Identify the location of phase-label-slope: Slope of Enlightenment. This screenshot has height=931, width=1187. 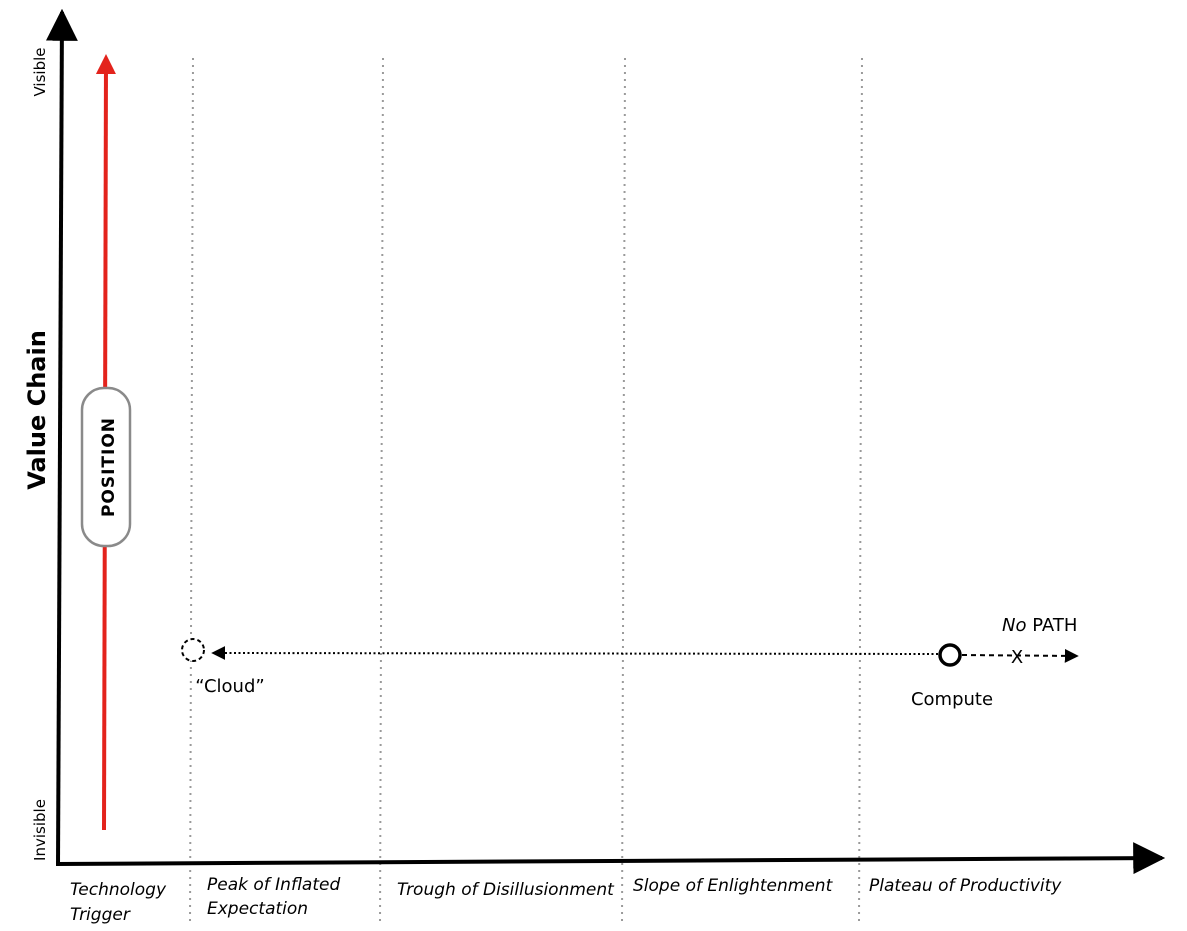
(733, 886).